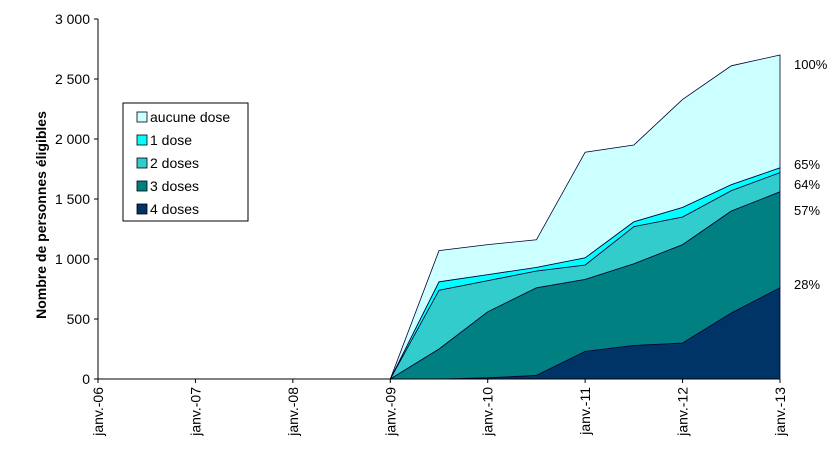 The height and width of the screenshot is (450, 829). Describe the element at coordinates (72, 19) in the screenshot. I see `y-tick-label: 3 000` at that location.